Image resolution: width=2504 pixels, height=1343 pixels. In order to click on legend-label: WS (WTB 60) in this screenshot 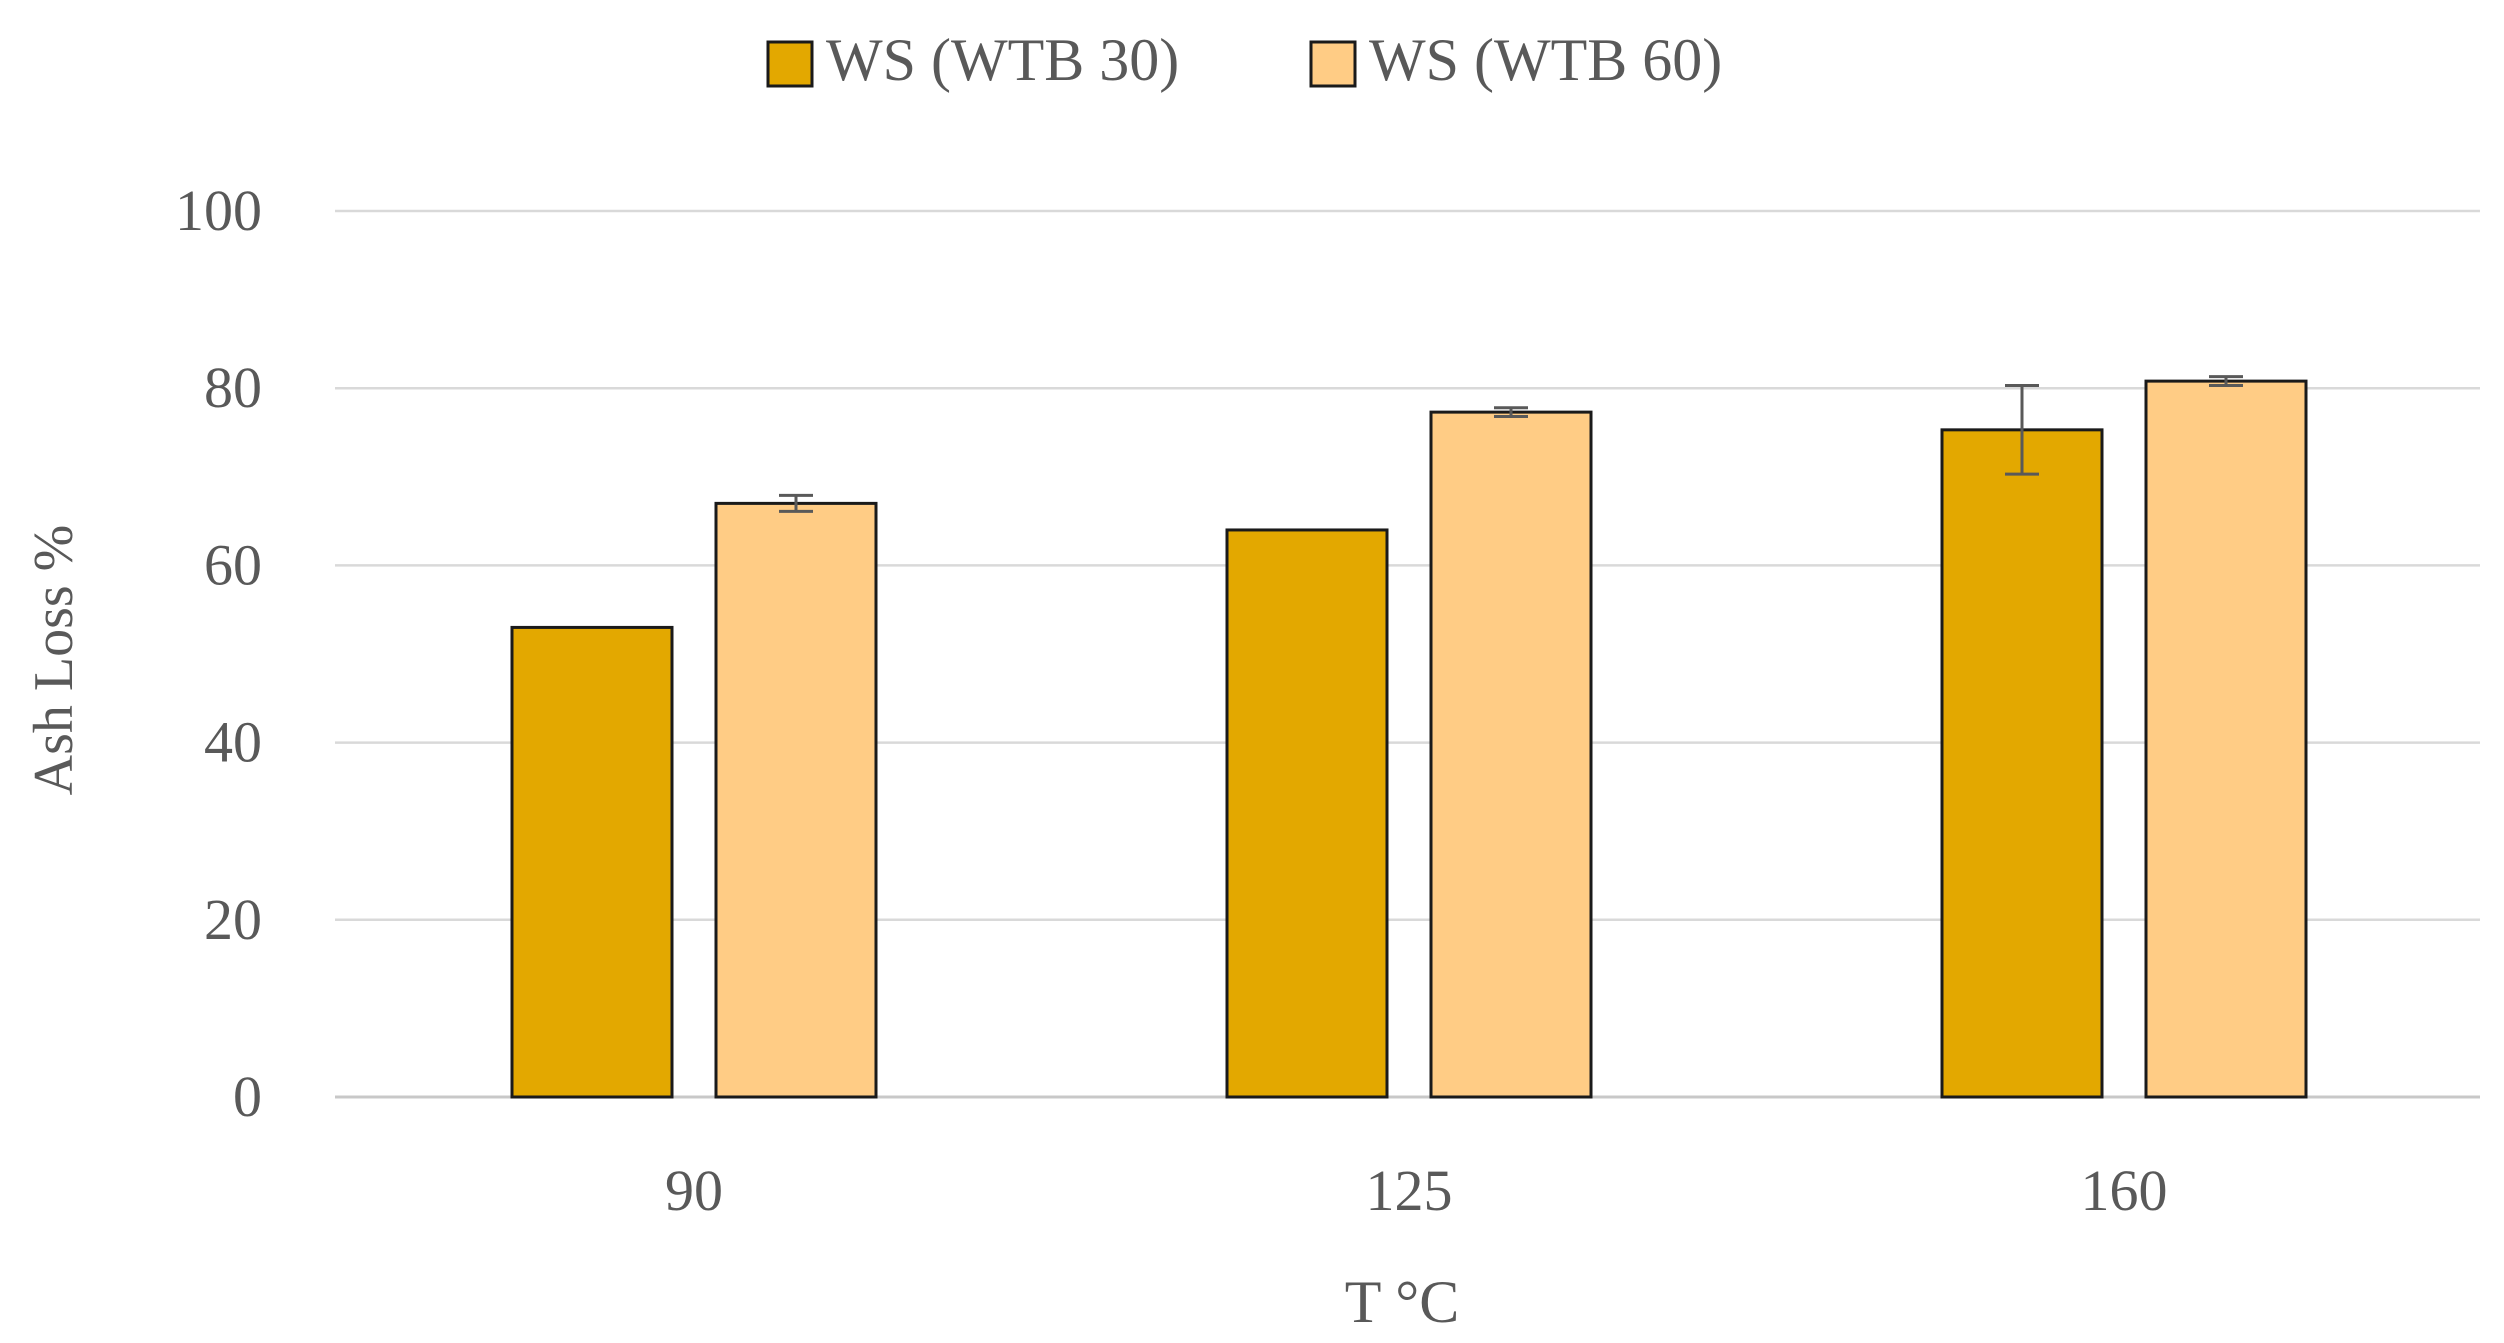, I will do `click(1545, 60)`.